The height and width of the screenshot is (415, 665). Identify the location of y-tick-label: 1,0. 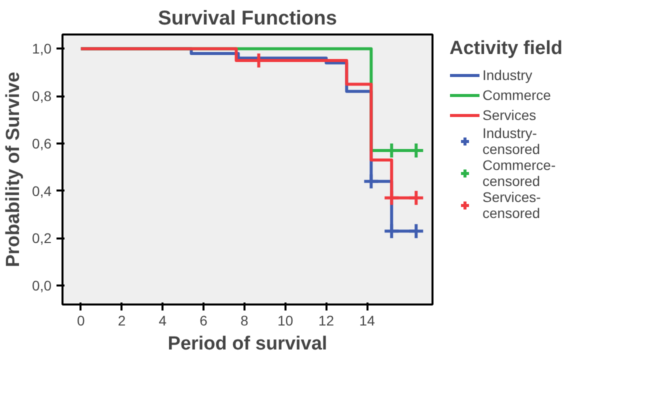
(42, 48).